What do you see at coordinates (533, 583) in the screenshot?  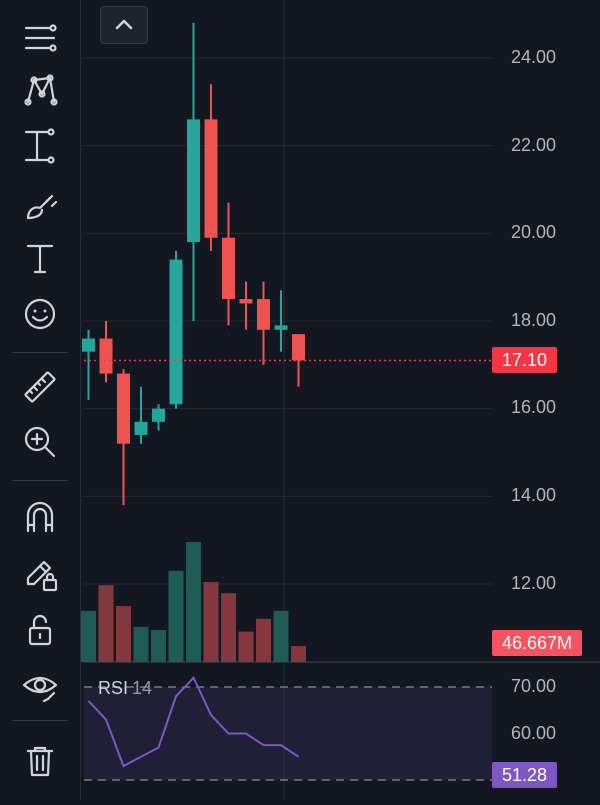 I see `price-axis-label: 12.00` at bounding box center [533, 583].